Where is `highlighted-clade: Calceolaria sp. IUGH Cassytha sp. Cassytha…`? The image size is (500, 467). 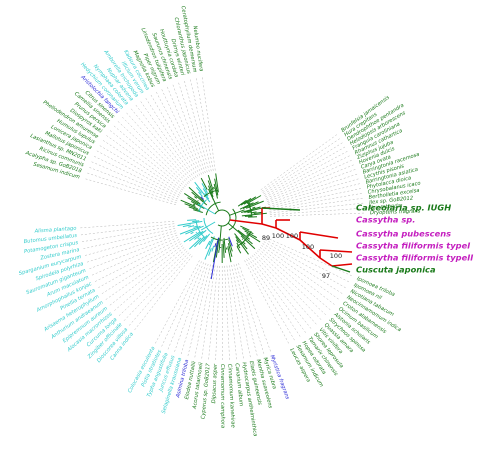
highlighted-clade: Calceolaria sp. IUGH Cassytha sp. Cassytha… is located at coordinates (351, 241).